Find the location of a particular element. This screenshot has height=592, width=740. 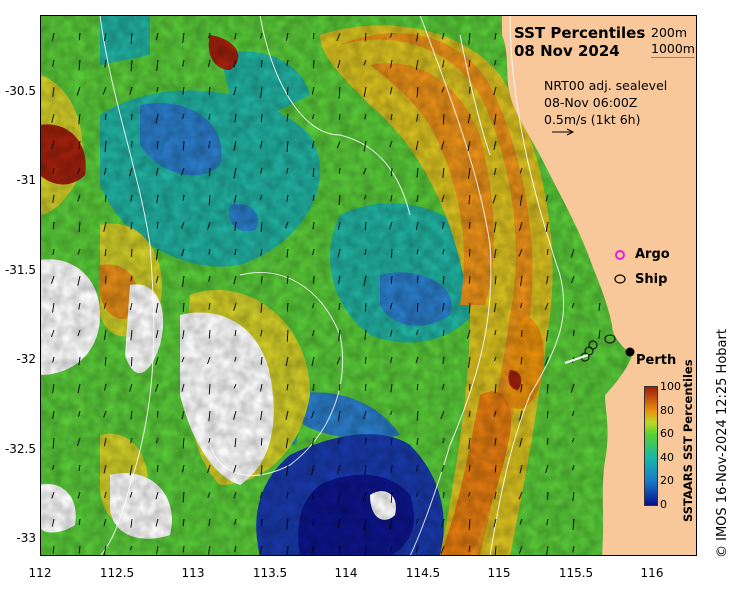

y-tick-label: -32 is located at coordinates (26, 359).